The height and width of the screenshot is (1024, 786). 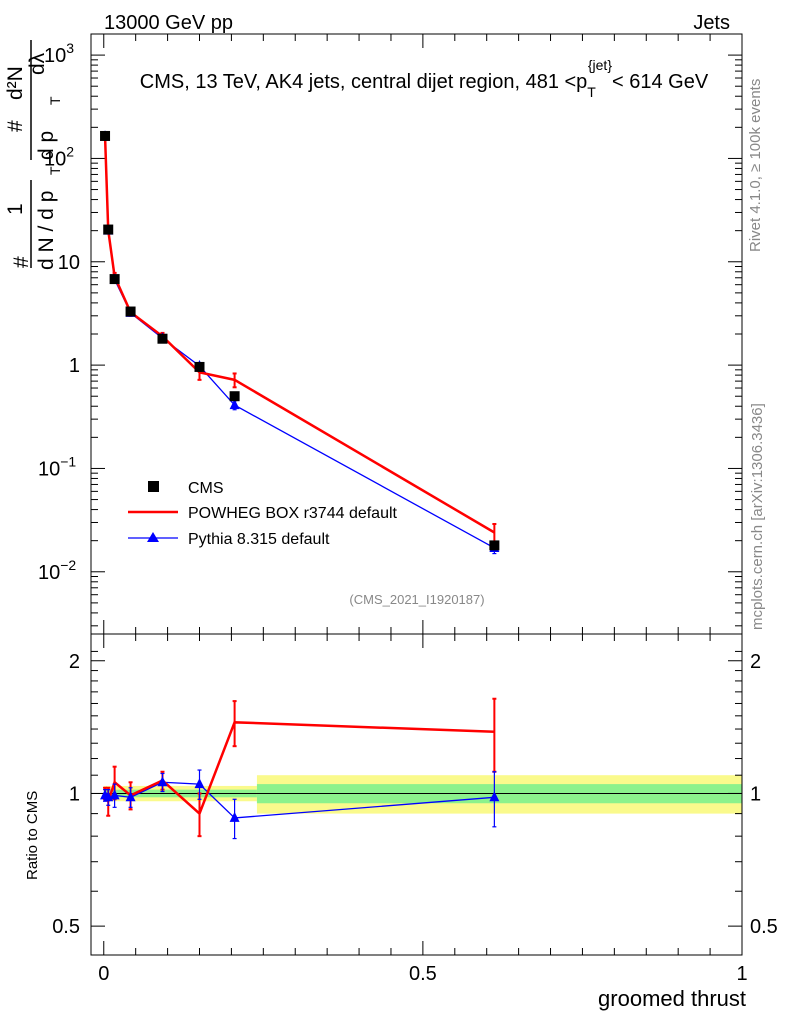 What do you see at coordinates (259, 539) in the screenshot?
I see `legend-pythia-label: Pythia 8.315 default` at bounding box center [259, 539].